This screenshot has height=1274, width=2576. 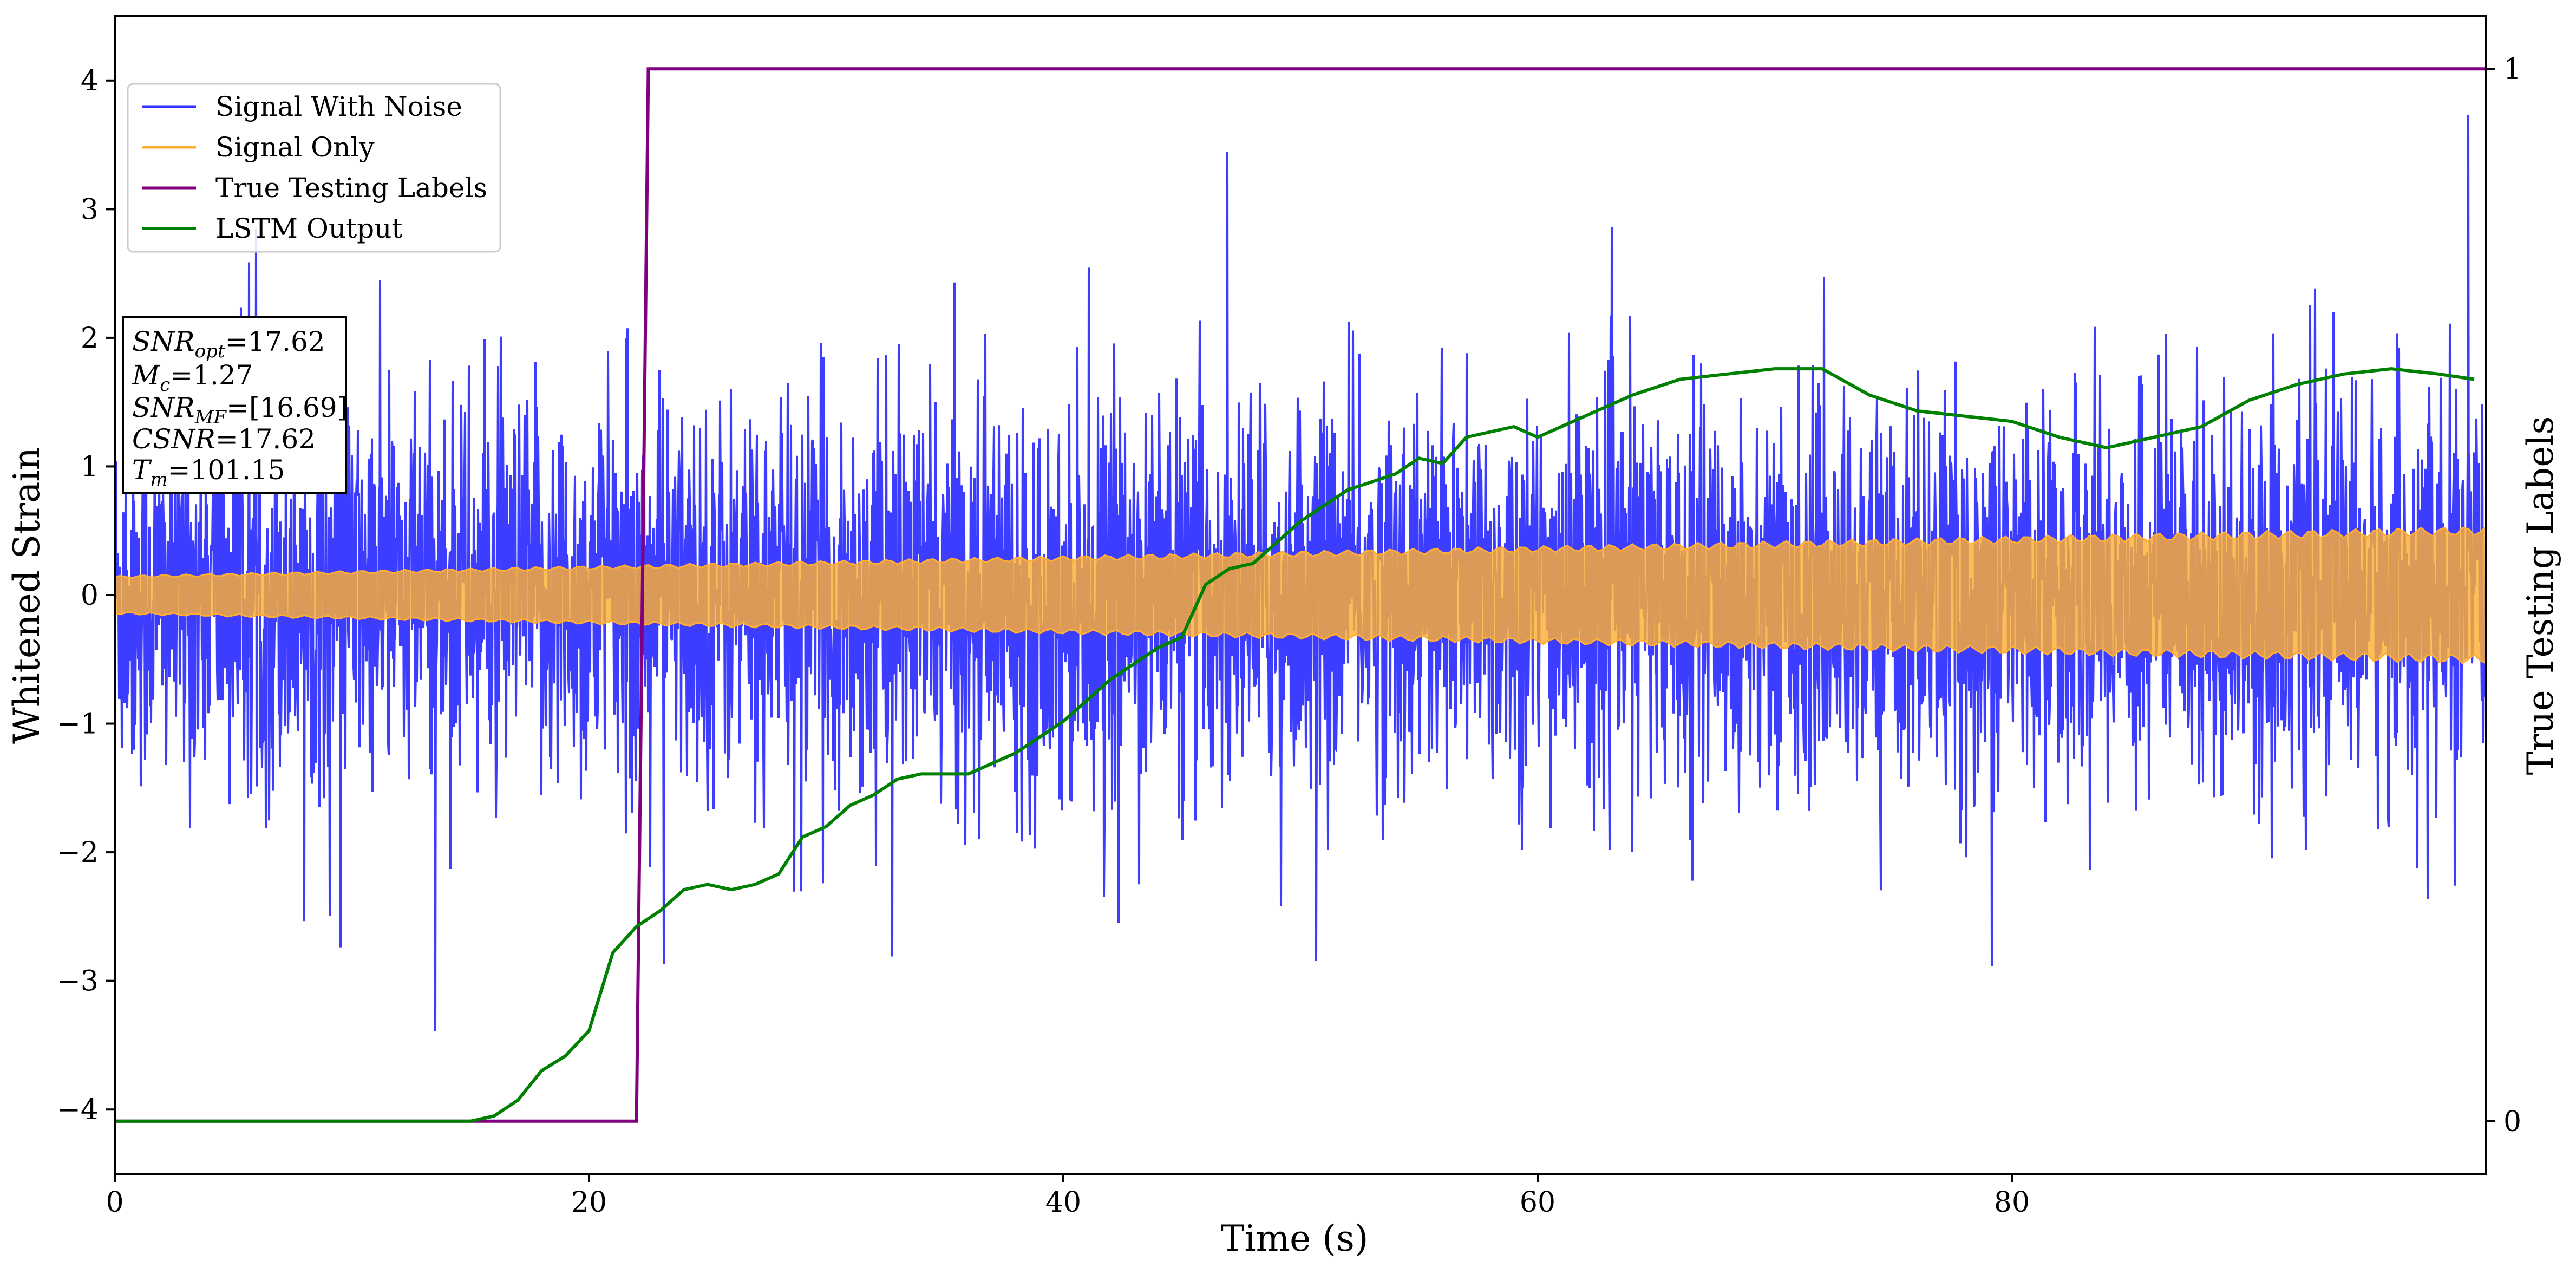 I want to click on y-tick-label: −1, so click(x=78, y=724).